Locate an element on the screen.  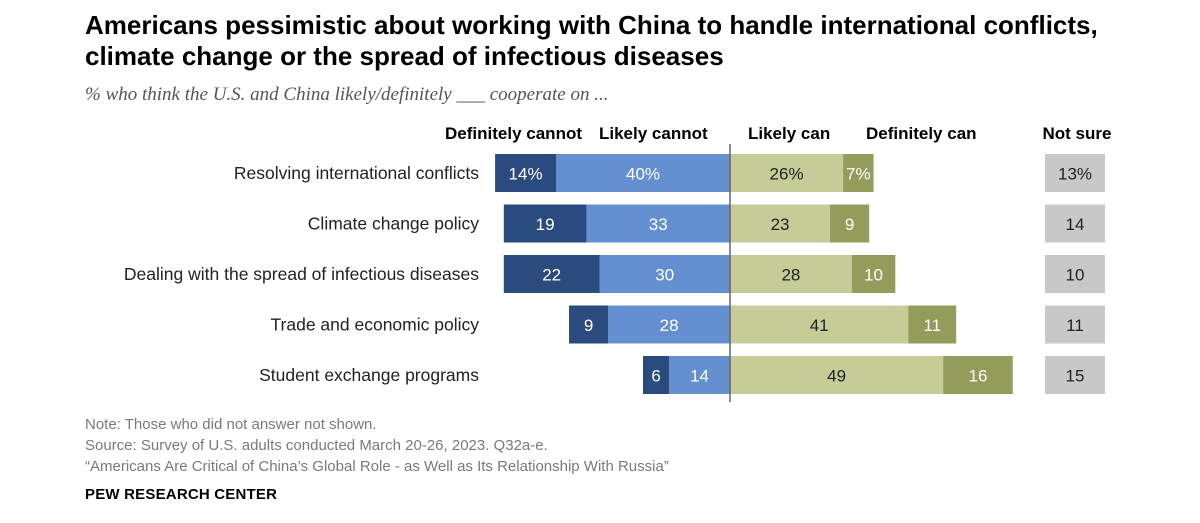
label-likely-can: 28 is located at coordinates (790, 275).